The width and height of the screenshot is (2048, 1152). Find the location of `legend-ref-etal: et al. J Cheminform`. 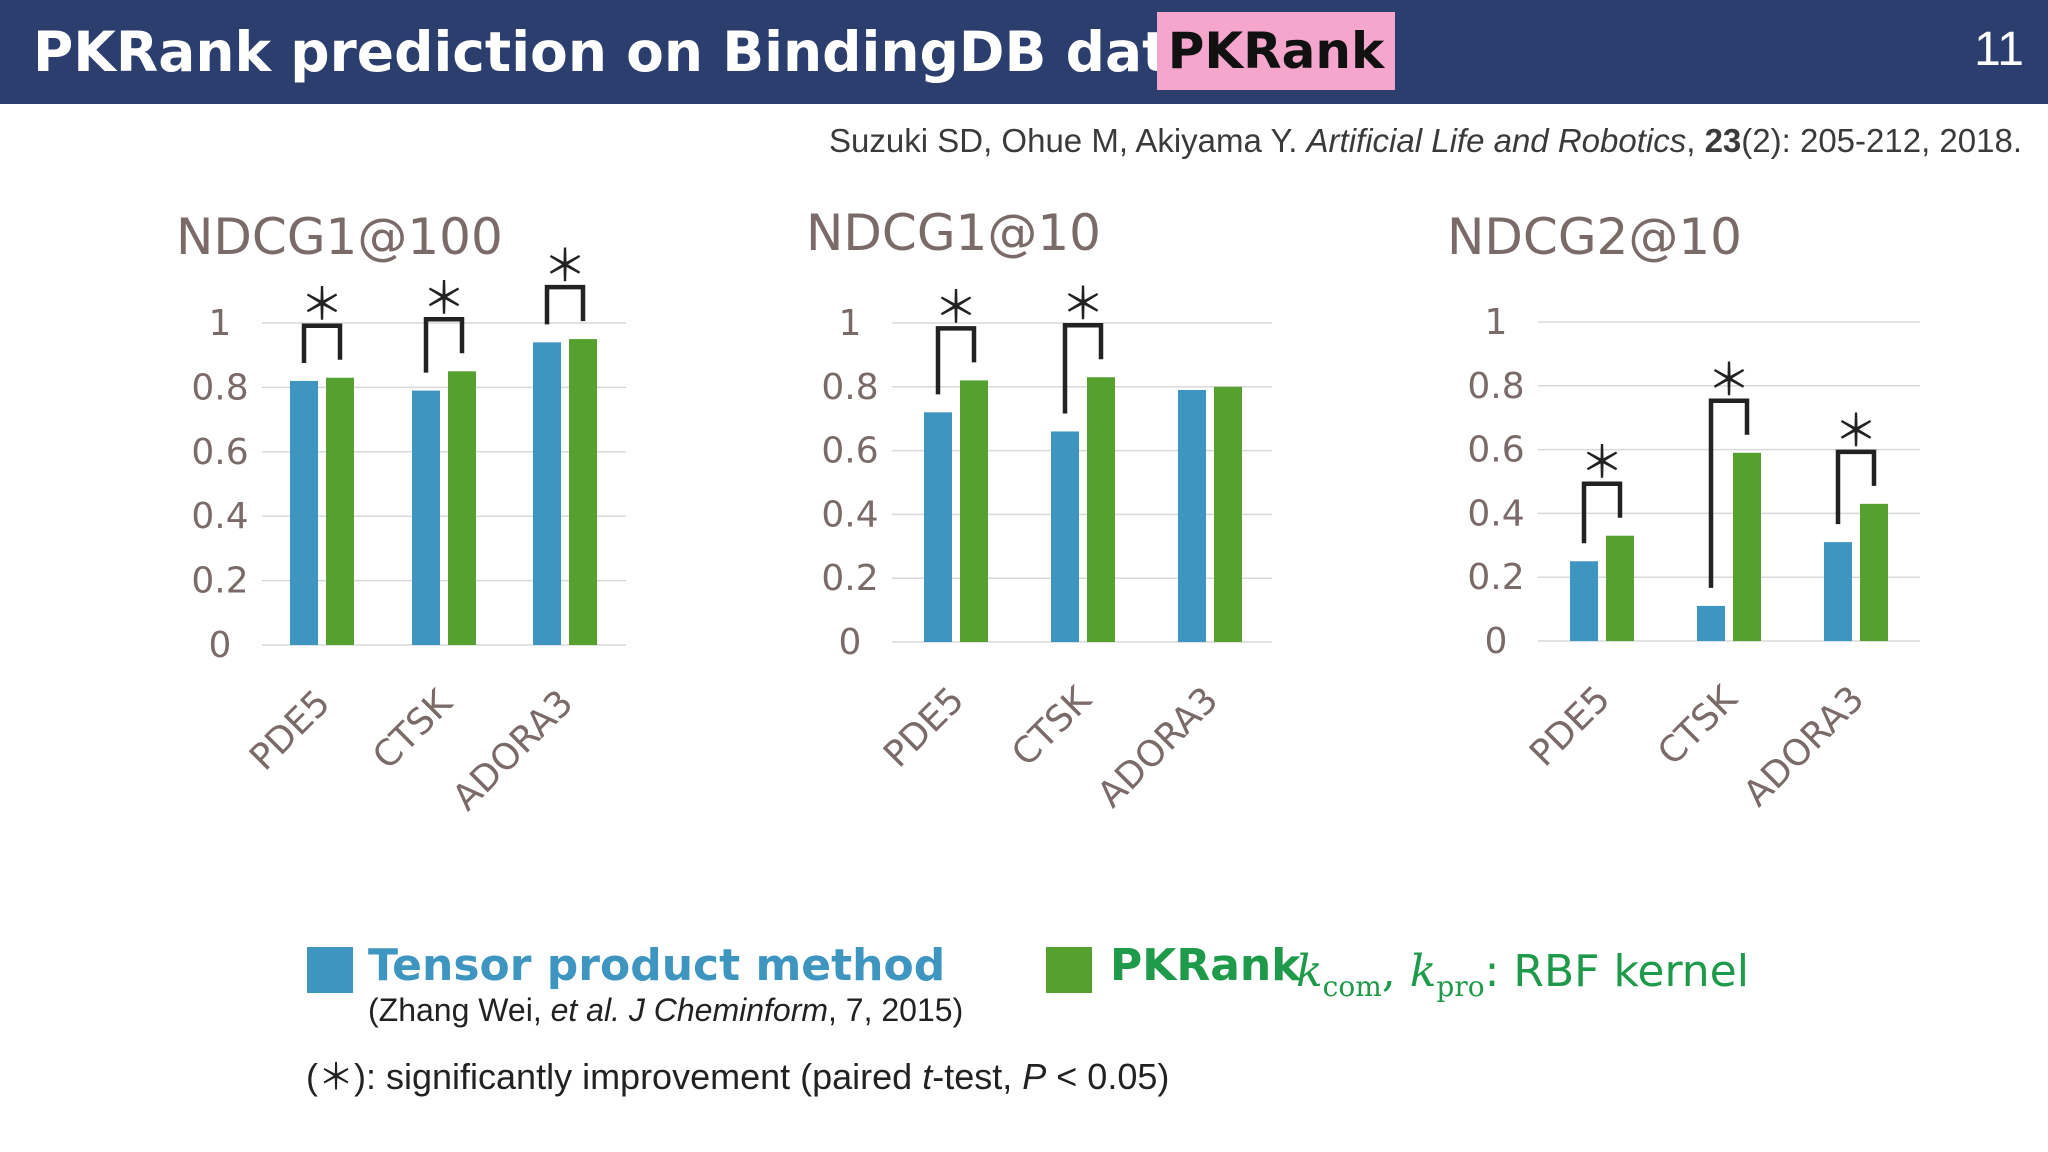

legend-ref-etal: et al. J Cheminform is located at coordinates (689, 1010).